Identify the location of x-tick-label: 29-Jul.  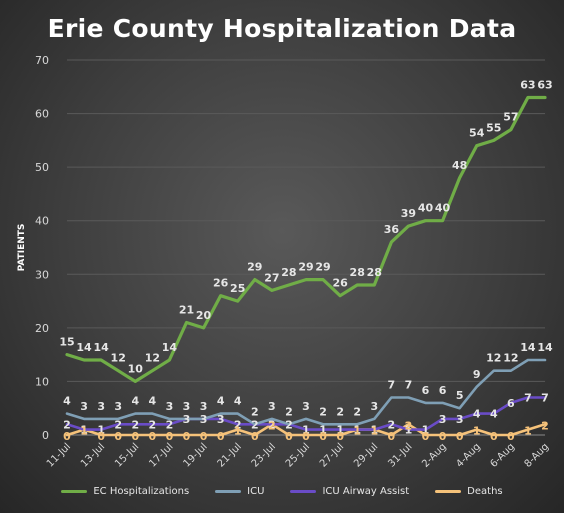
(366, 455).